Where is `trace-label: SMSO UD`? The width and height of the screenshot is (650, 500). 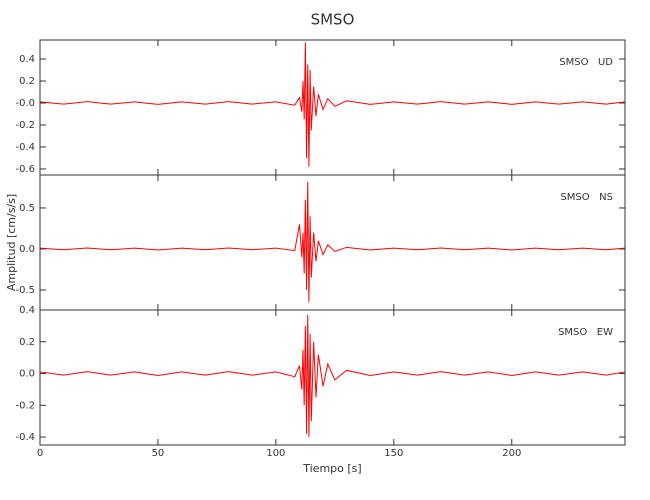 trace-label: SMSO UD is located at coordinates (586, 62).